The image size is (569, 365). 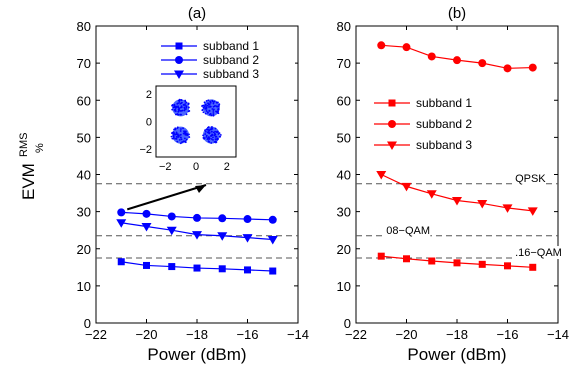 I want to click on y-tick-label: 30, so click(x=84, y=212).